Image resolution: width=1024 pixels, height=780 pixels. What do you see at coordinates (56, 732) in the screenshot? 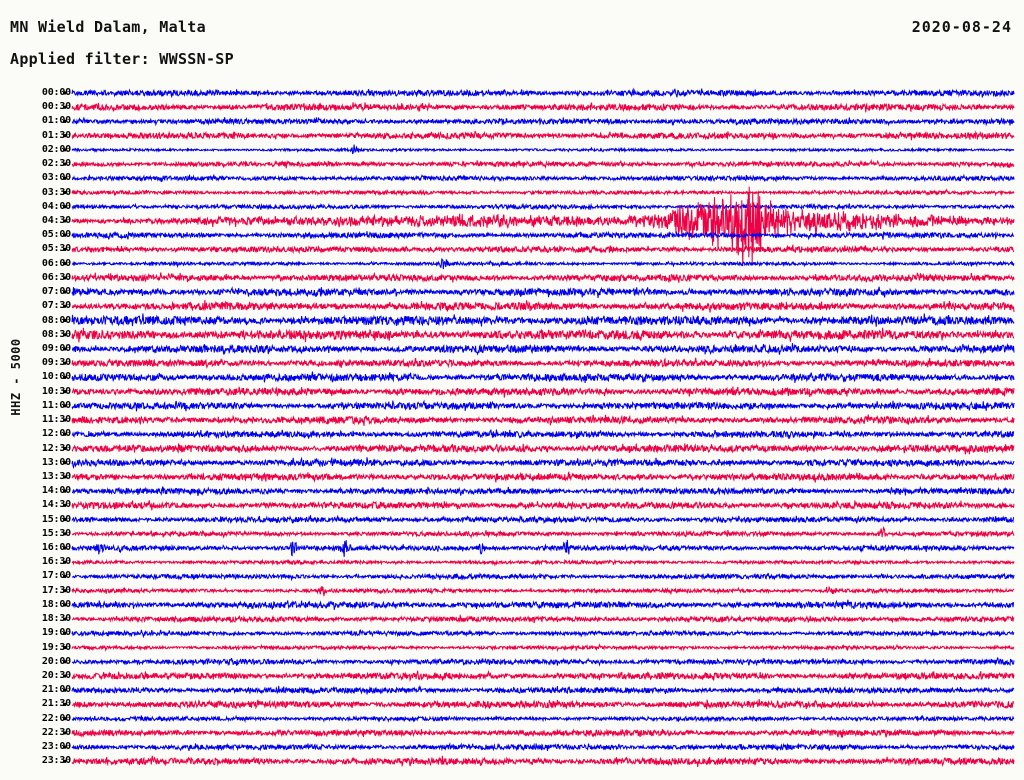
I see `time-label: 22:30` at bounding box center [56, 732].